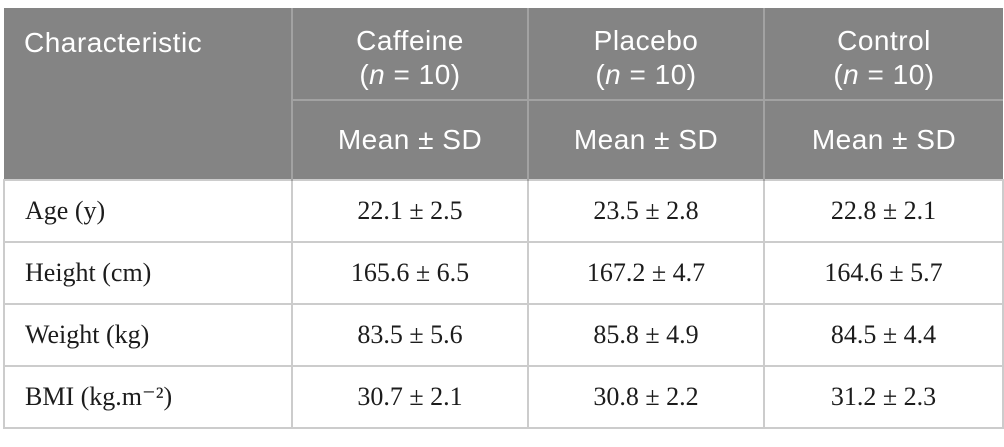 The width and height of the screenshot is (1004, 447). Describe the element at coordinates (646, 211) in the screenshot. I see `data-cell: 23.5 ± 2.8` at that location.